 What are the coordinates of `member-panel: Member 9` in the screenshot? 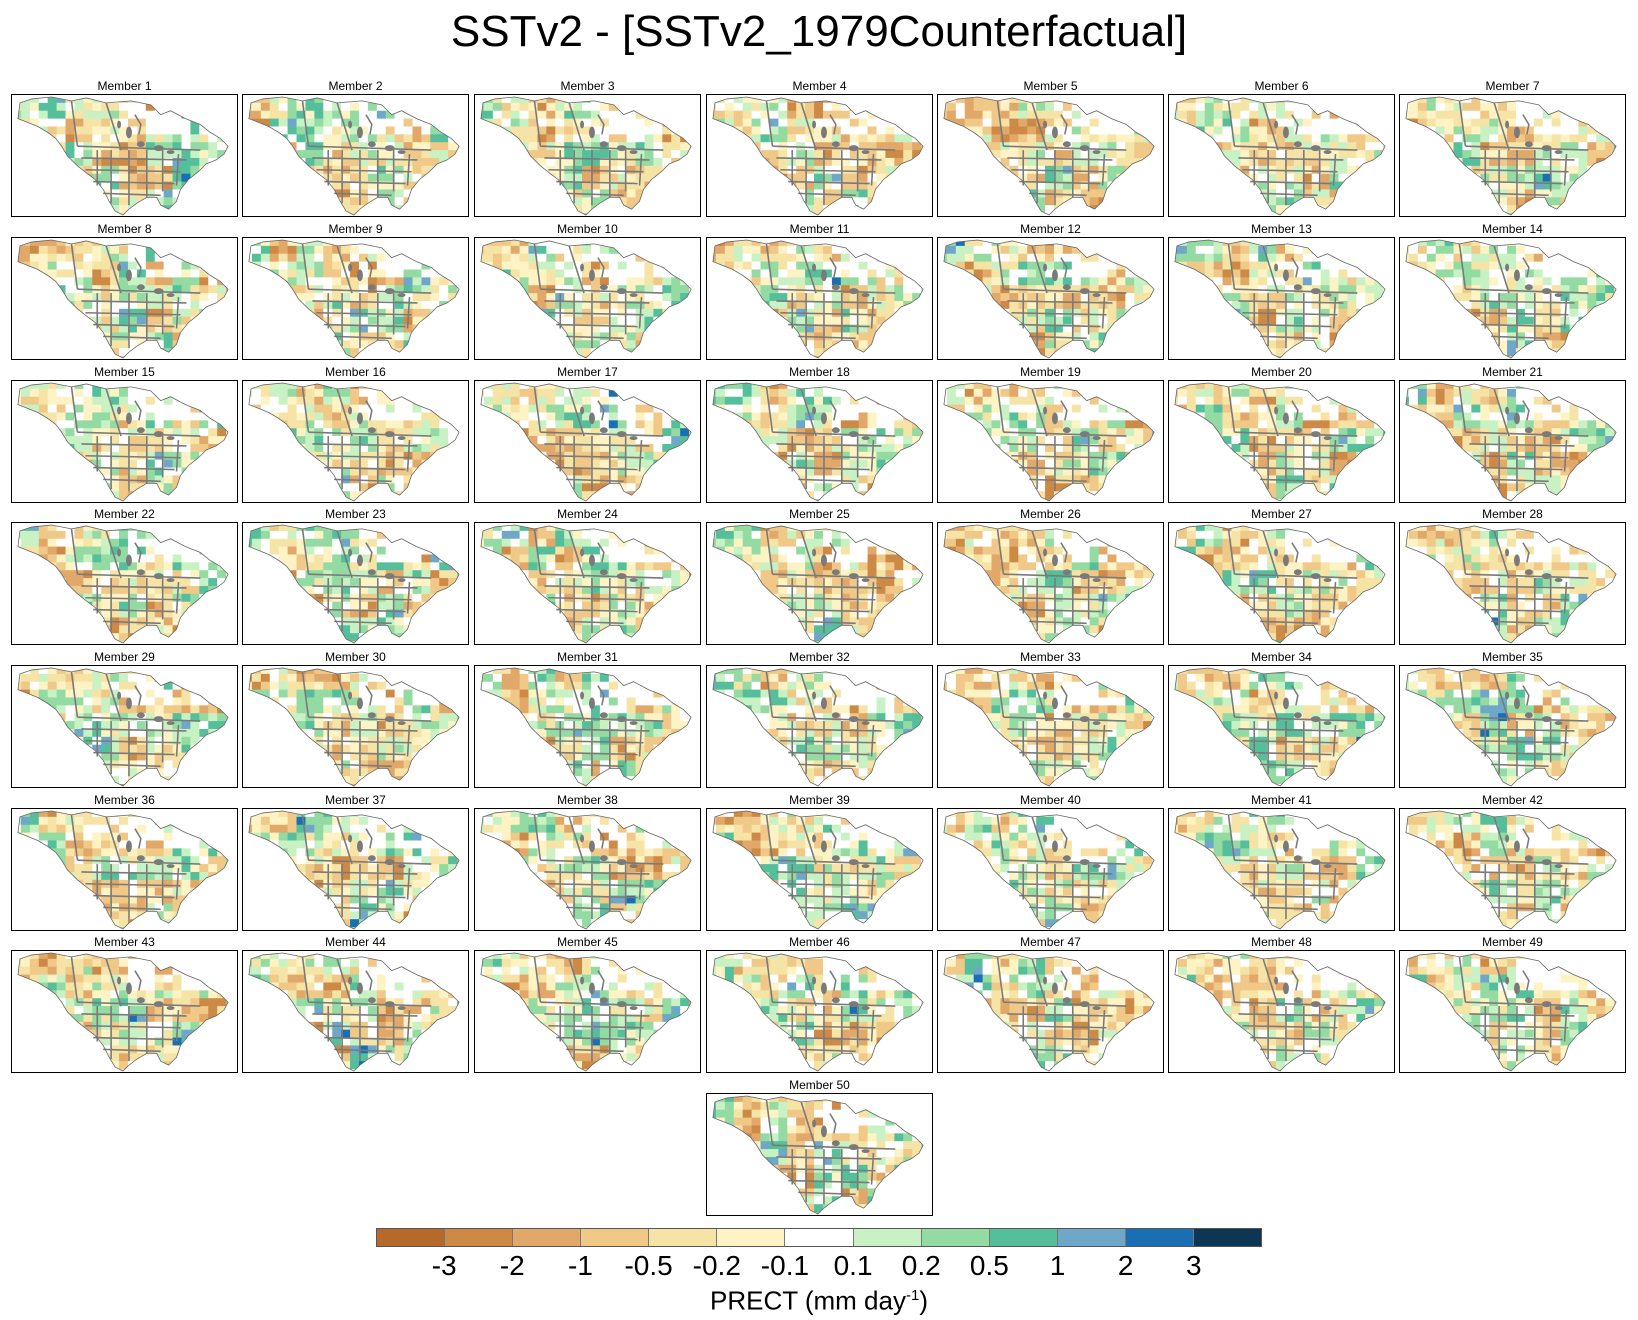 It's located at (355, 293).